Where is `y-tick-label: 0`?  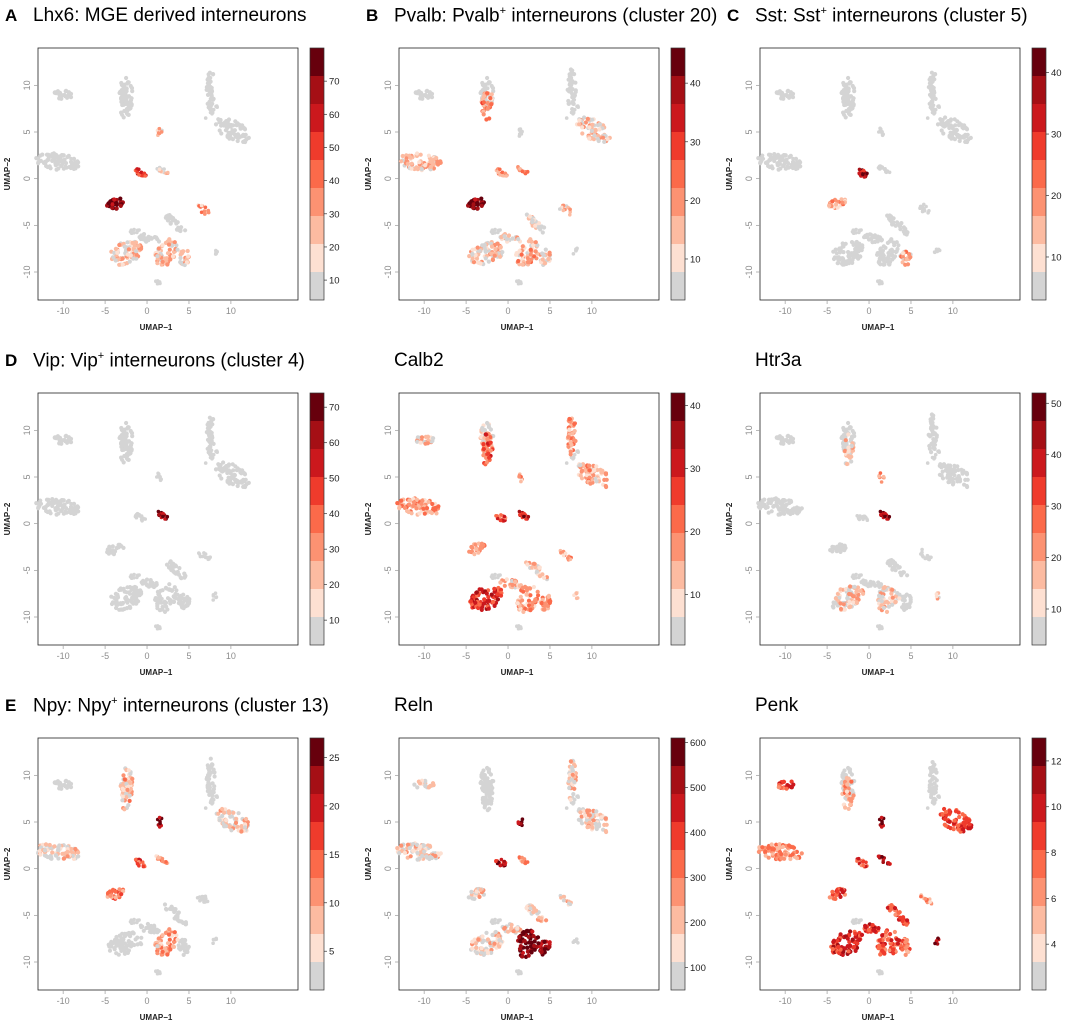 y-tick-label: 0 is located at coordinates (27, 868).